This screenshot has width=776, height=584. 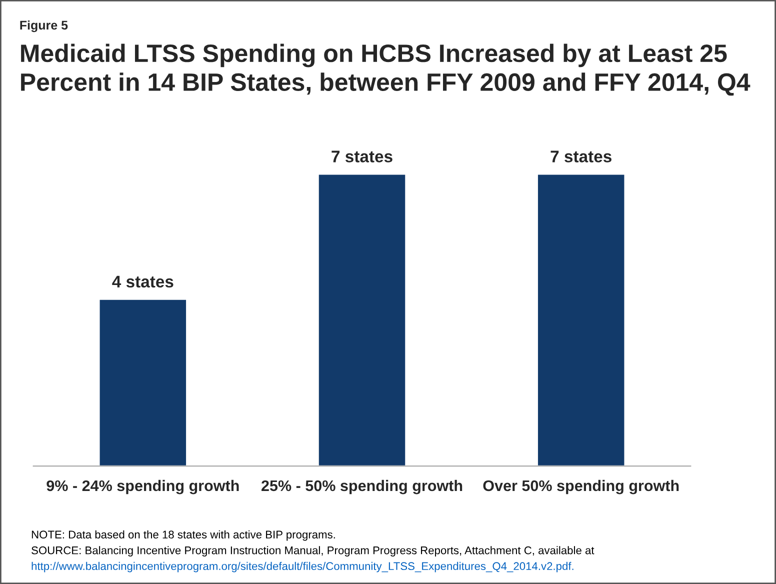 I want to click on x-tick-label: 9% - 24% spending growth, so click(x=142, y=487).